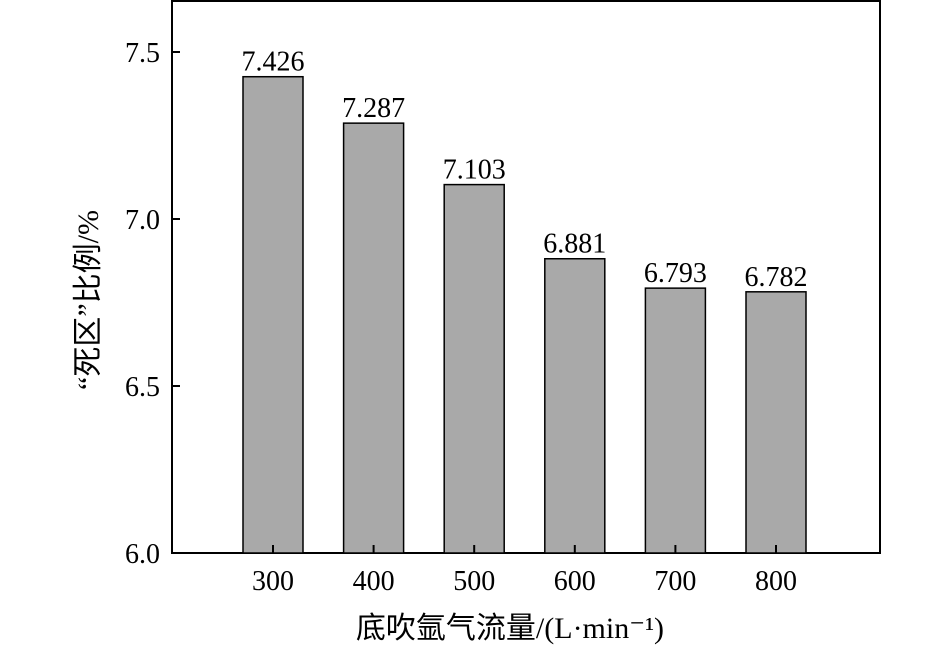 This screenshot has height=648, width=945. What do you see at coordinates (88, 300) in the screenshot?
I see `y-axis-label: “死区”比例/%` at bounding box center [88, 300].